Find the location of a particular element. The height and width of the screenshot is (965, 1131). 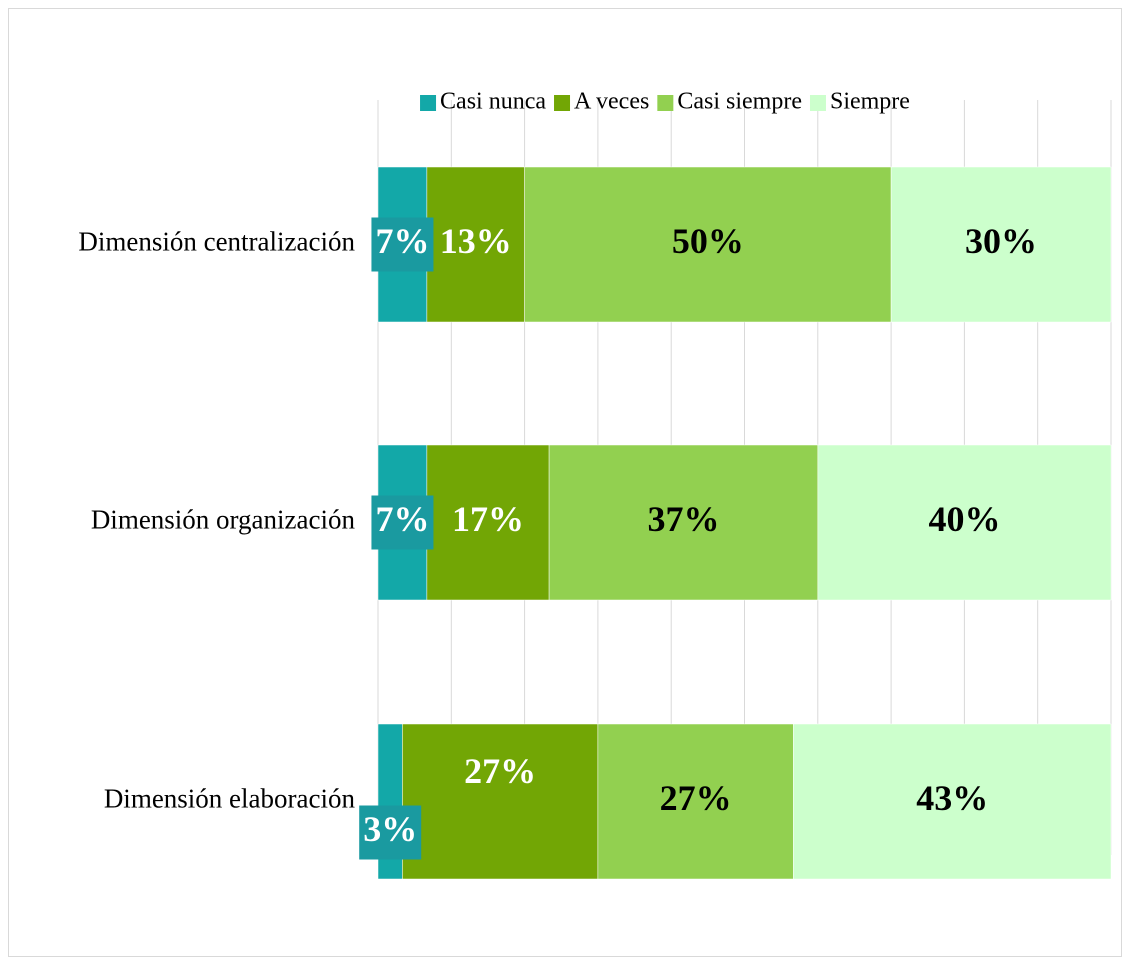

data-label: 13% is located at coordinates (476, 241).